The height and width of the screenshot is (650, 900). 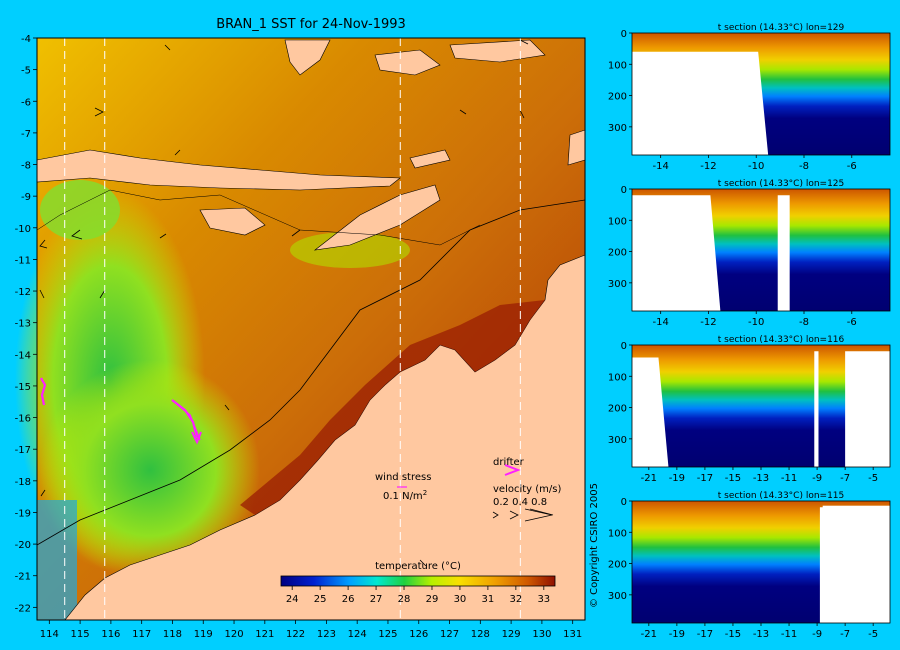 What do you see at coordinates (311, 24) in the screenshot?
I see `map-title: BRAN_1 SST for 24-Nov-1993` at bounding box center [311, 24].